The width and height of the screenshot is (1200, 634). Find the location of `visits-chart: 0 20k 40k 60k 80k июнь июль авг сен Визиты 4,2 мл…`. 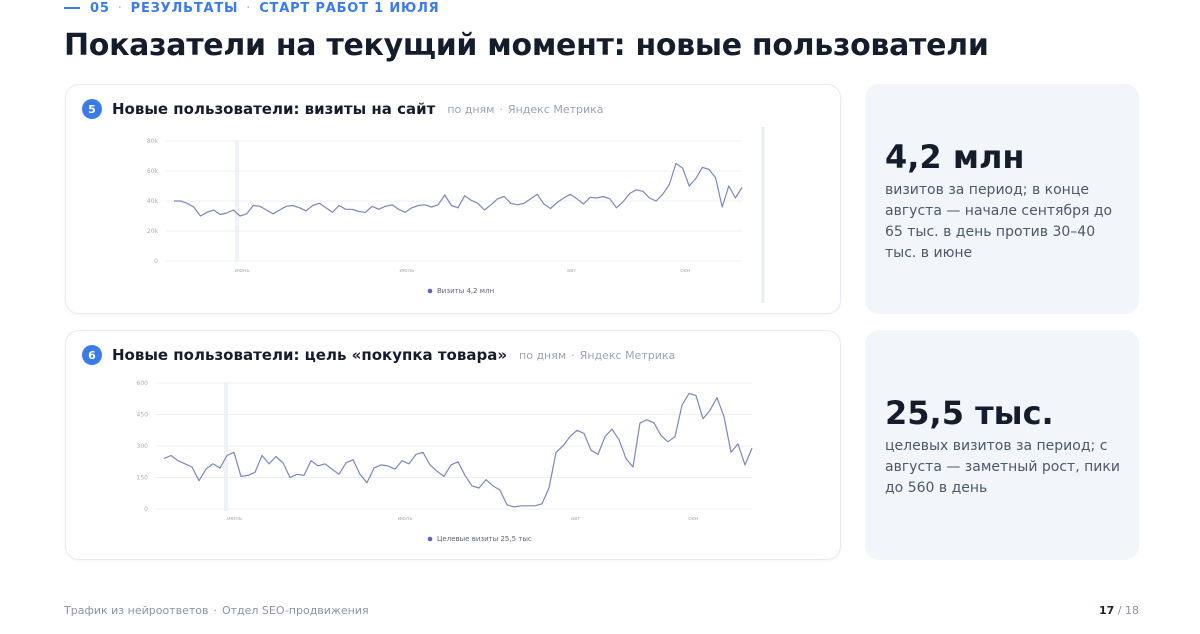

visits-chart: 0 20k 40k 60k 80k июнь июль авг сен Визиты 4,2 мл… is located at coordinates (456, 215).